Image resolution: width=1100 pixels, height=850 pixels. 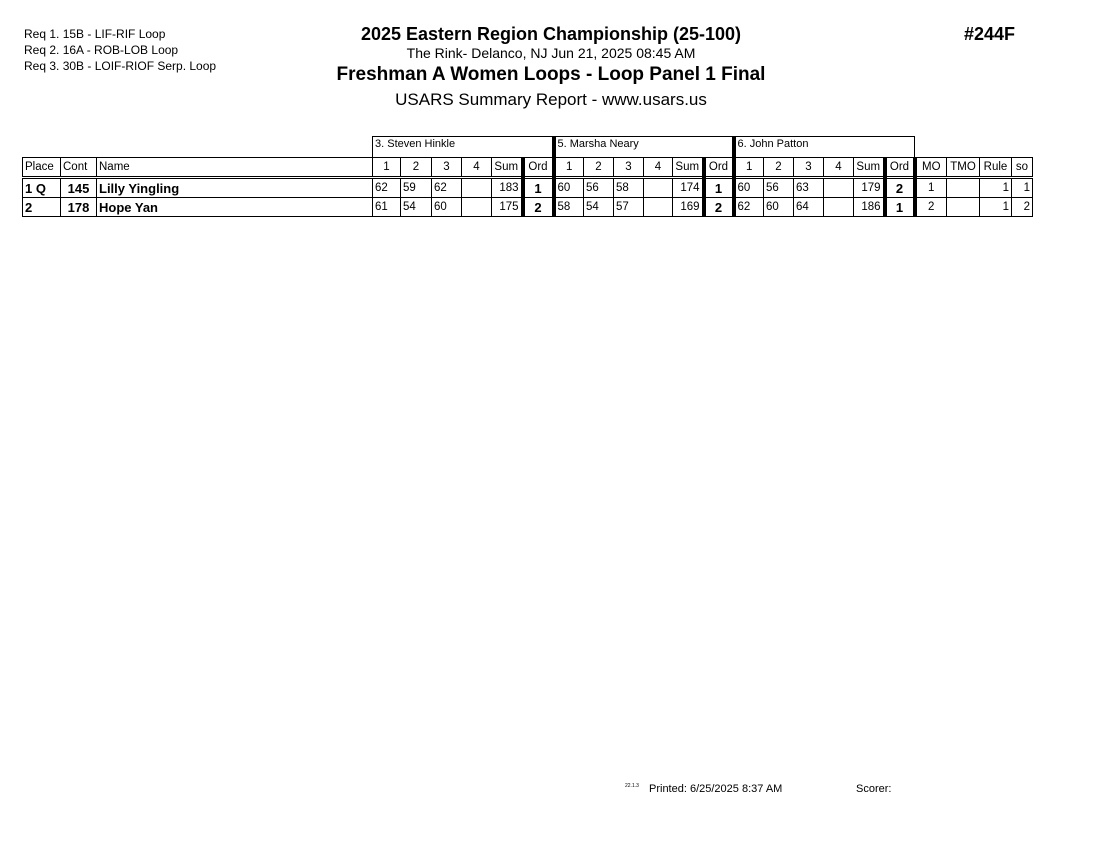 I want to click on mark: 63, so click(x=808, y=187).